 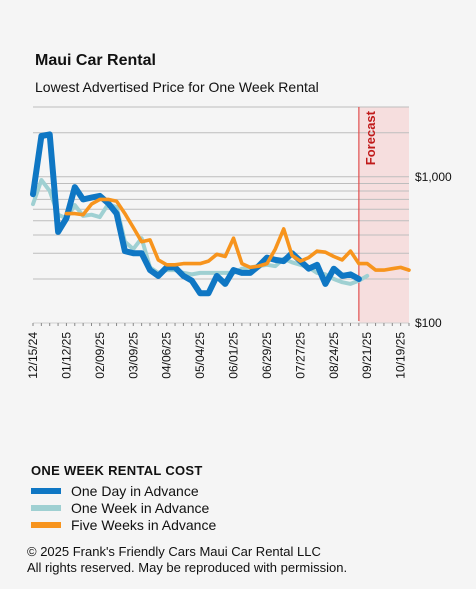 I want to click on legend-item-one-week: One Week in Advance, so click(x=123, y=507).